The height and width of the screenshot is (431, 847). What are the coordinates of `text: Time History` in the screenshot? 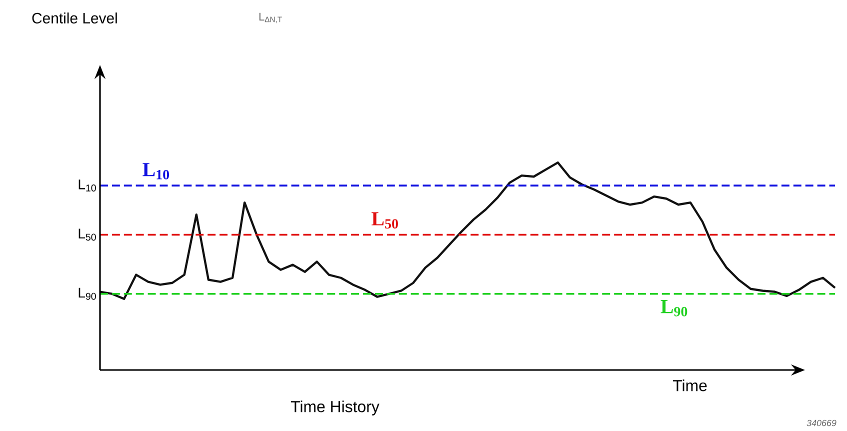 It's located at (335, 408).